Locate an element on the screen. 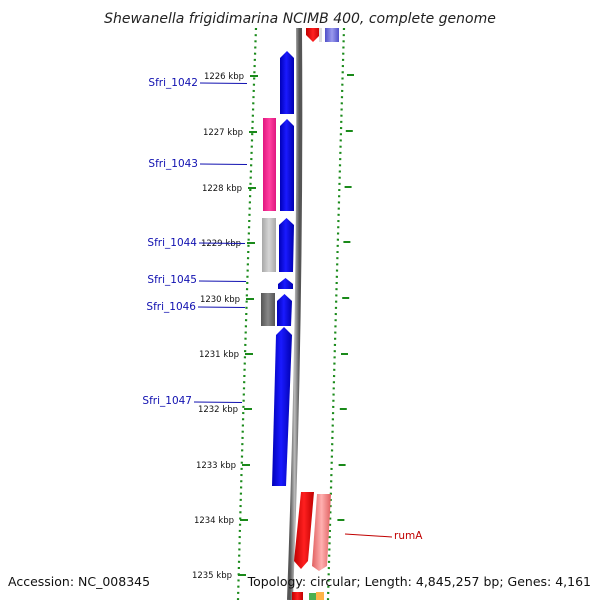 Image resolution: width=600 pixels, height=600 pixels. gene-ruma is located at coordinates (321, 532).